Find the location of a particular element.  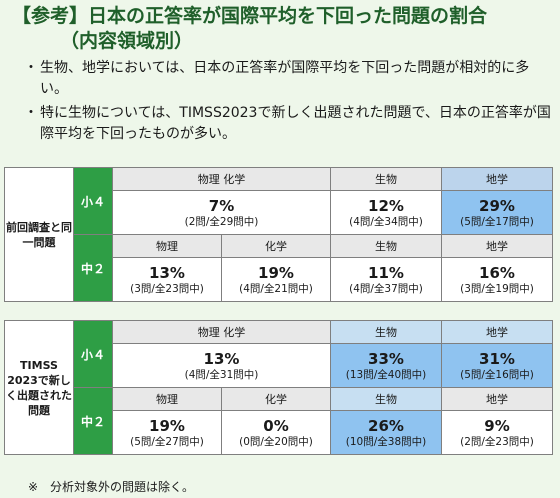

table-cell: 13% (3問/全23問中) is located at coordinates (167, 279).